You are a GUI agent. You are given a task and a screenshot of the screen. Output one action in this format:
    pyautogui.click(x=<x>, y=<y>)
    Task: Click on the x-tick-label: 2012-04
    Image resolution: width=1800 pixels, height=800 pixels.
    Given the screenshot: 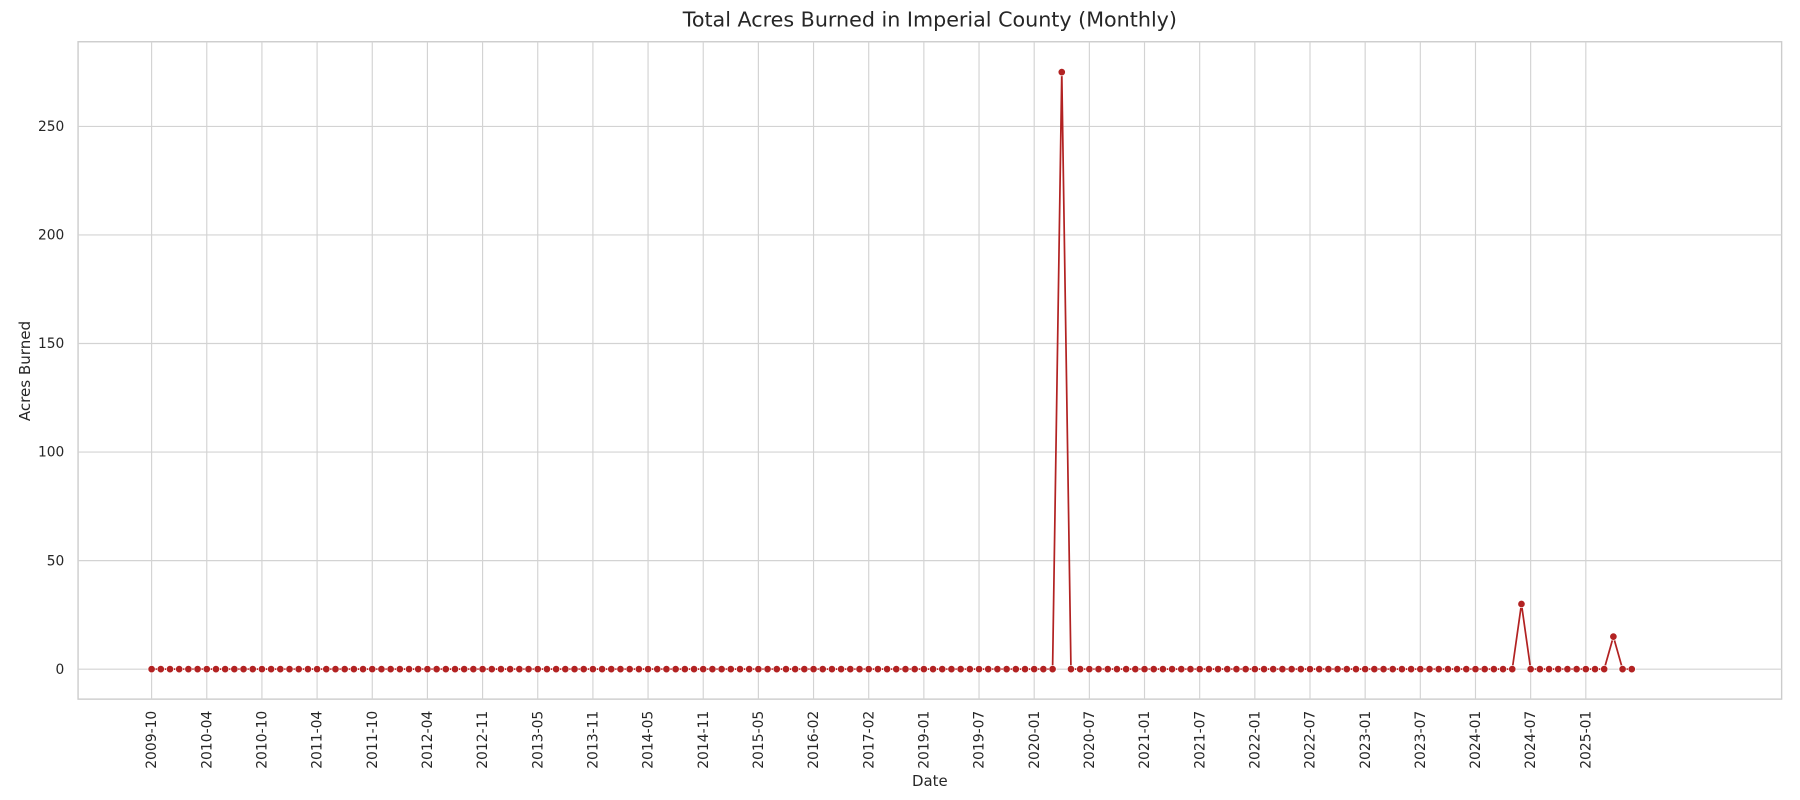 What is the action you would take?
    pyautogui.click(x=428, y=740)
    